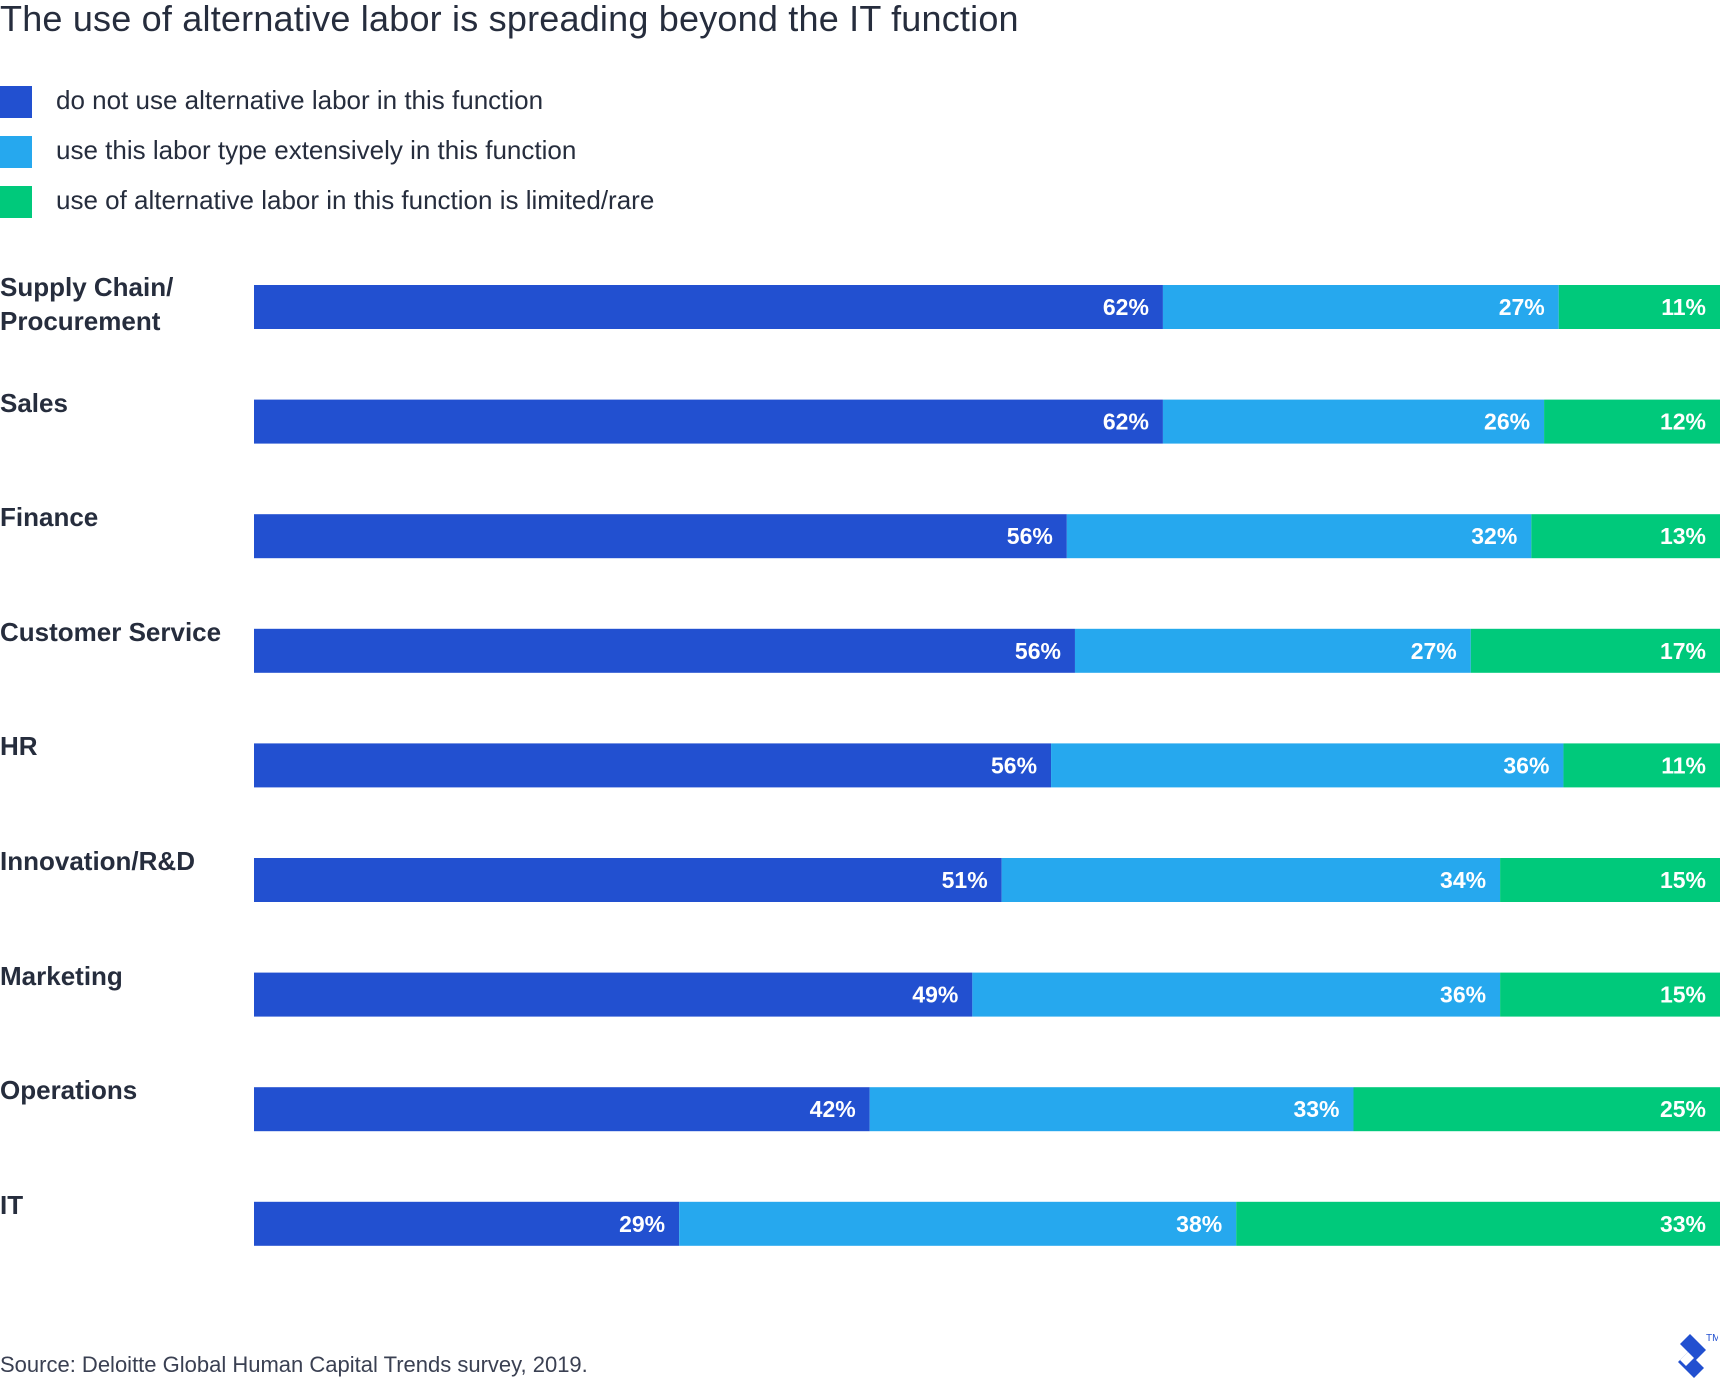  Describe the element at coordinates (1712, 1338) in the screenshot. I see `trademark-label: TM` at that location.